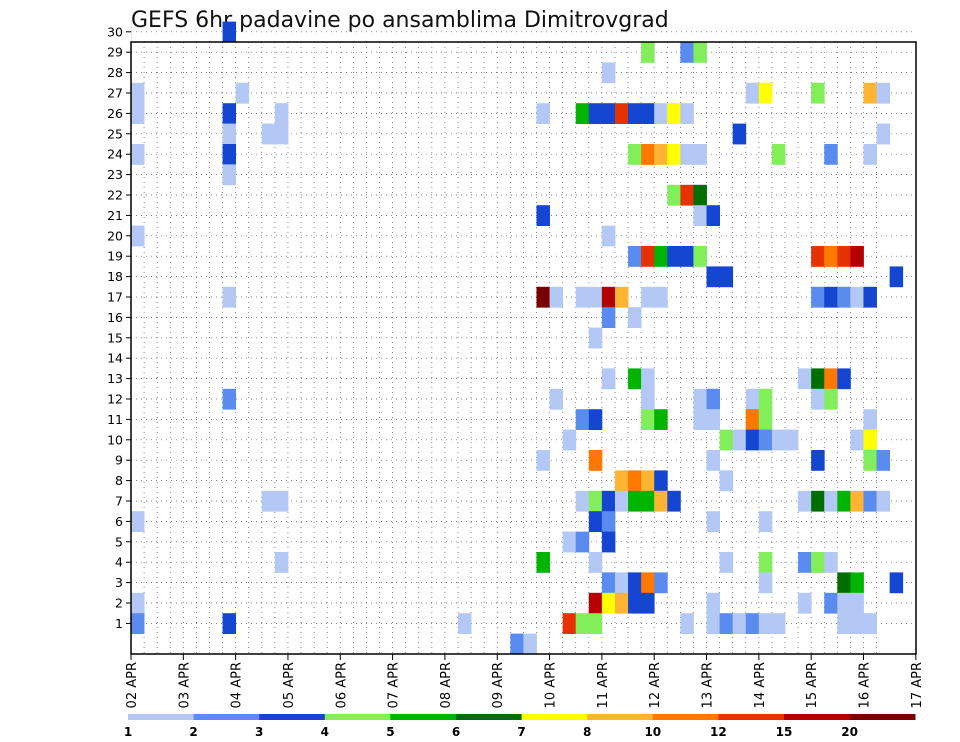  I want to click on x-tick-label: 10 APR, so click(551, 685).